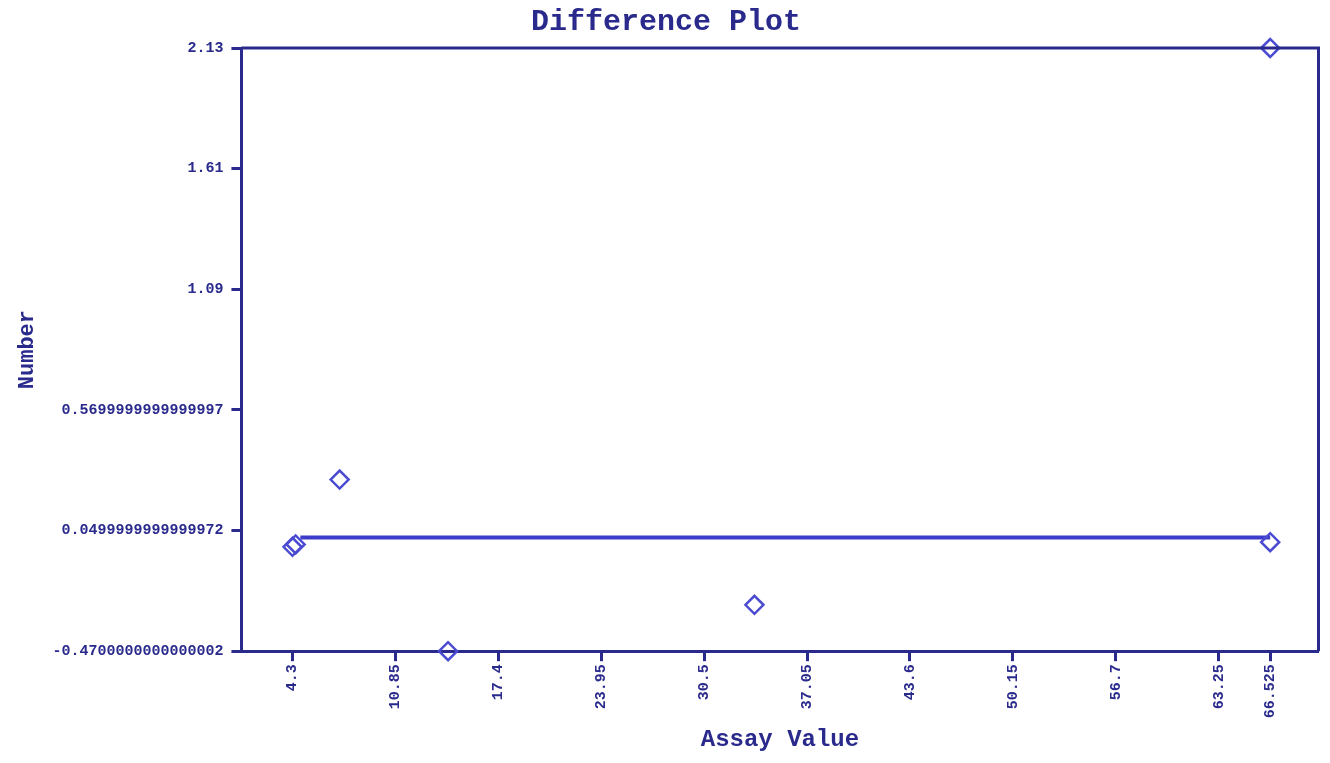 This screenshot has height=763, width=1330. Describe the element at coordinates (138, 651) in the screenshot. I see `y-tick-label: -0.4700000000000002` at that location.